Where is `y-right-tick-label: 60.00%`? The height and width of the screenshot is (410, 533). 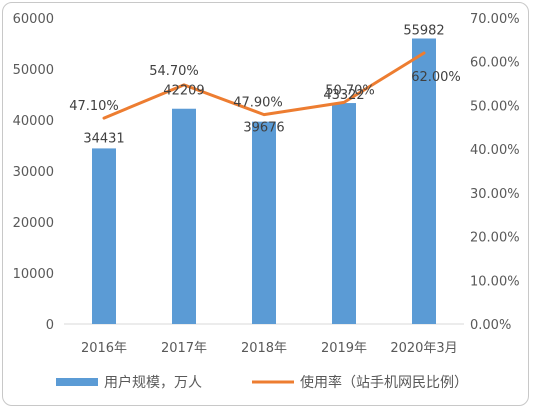
y-right-tick-label: 60.00% is located at coordinates (495, 63).